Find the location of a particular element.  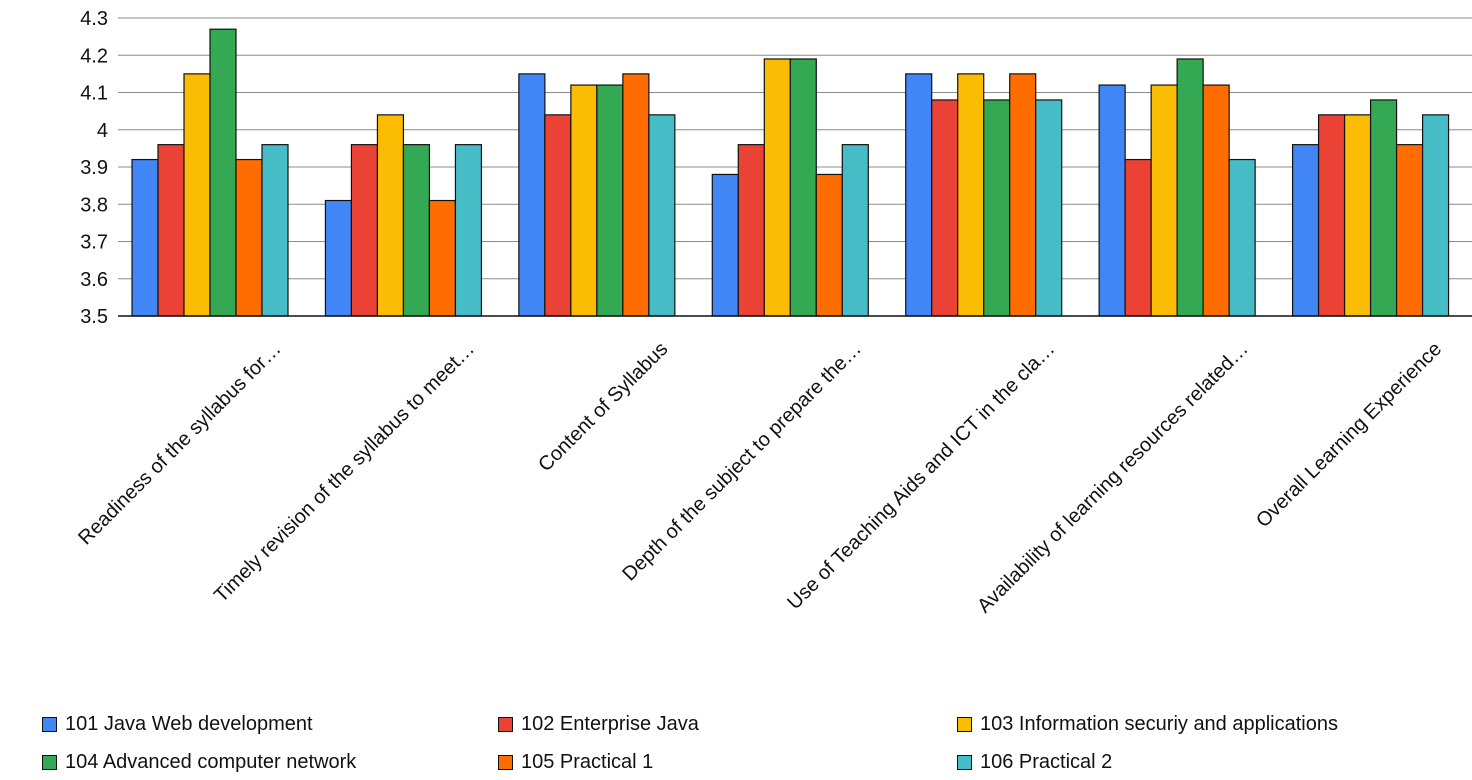

legend-item: 102 Enterprise Java is located at coordinates (598, 724).